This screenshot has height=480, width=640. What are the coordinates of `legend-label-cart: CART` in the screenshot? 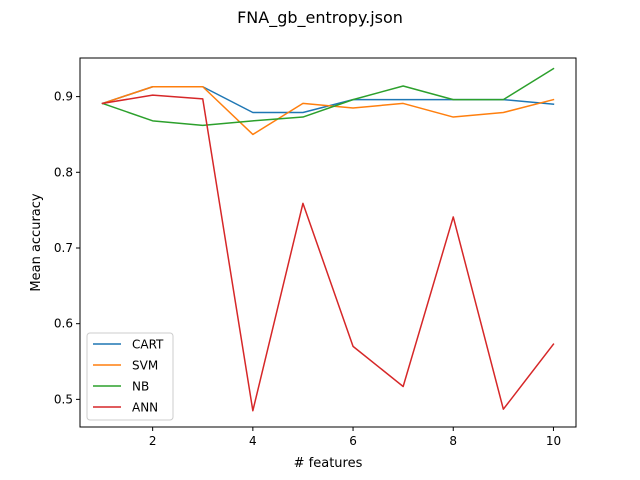 It's located at (148, 345).